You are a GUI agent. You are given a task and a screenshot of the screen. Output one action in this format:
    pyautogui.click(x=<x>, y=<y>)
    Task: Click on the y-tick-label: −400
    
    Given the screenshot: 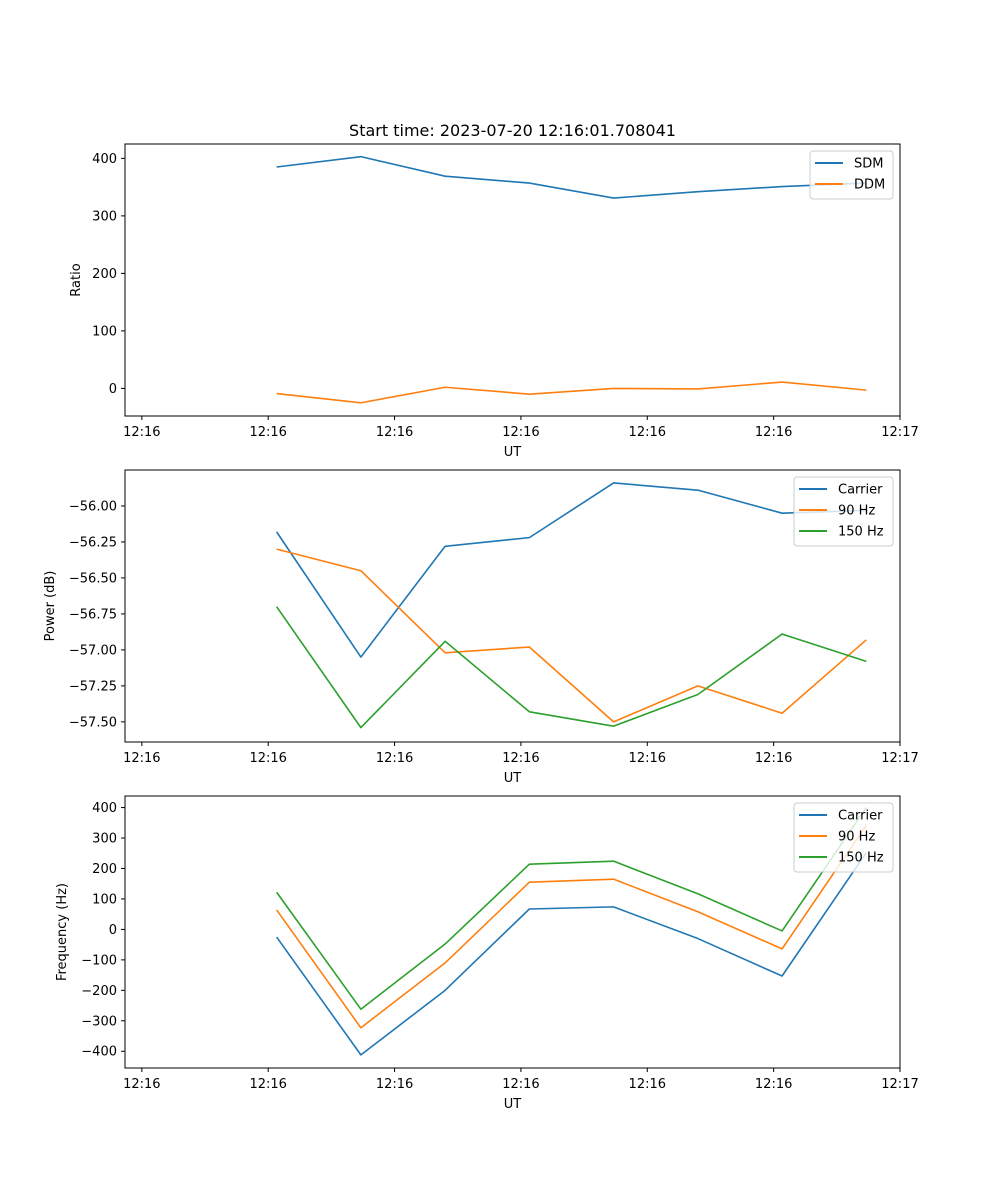 What is the action you would take?
    pyautogui.click(x=99, y=1052)
    